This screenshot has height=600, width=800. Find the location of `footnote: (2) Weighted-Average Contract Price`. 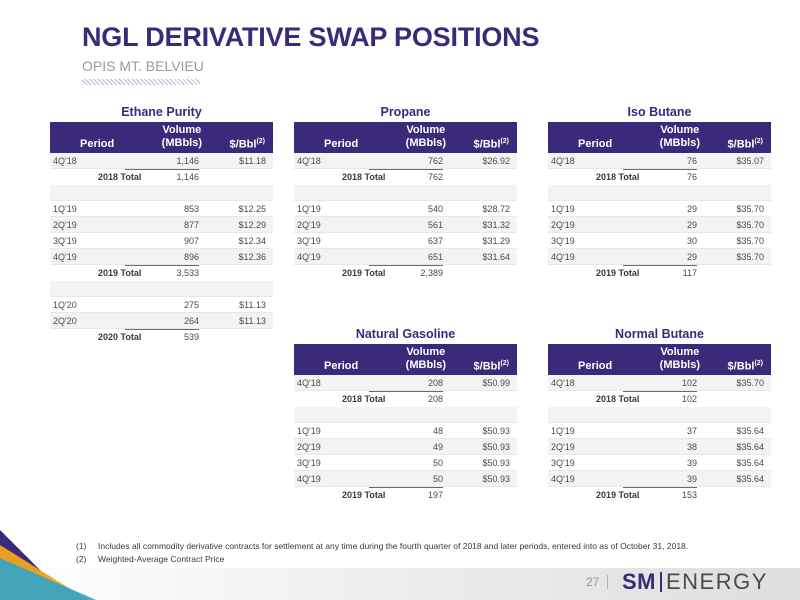

footnote: (2) Weighted-Average Contract Price is located at coordinates (150, 559).